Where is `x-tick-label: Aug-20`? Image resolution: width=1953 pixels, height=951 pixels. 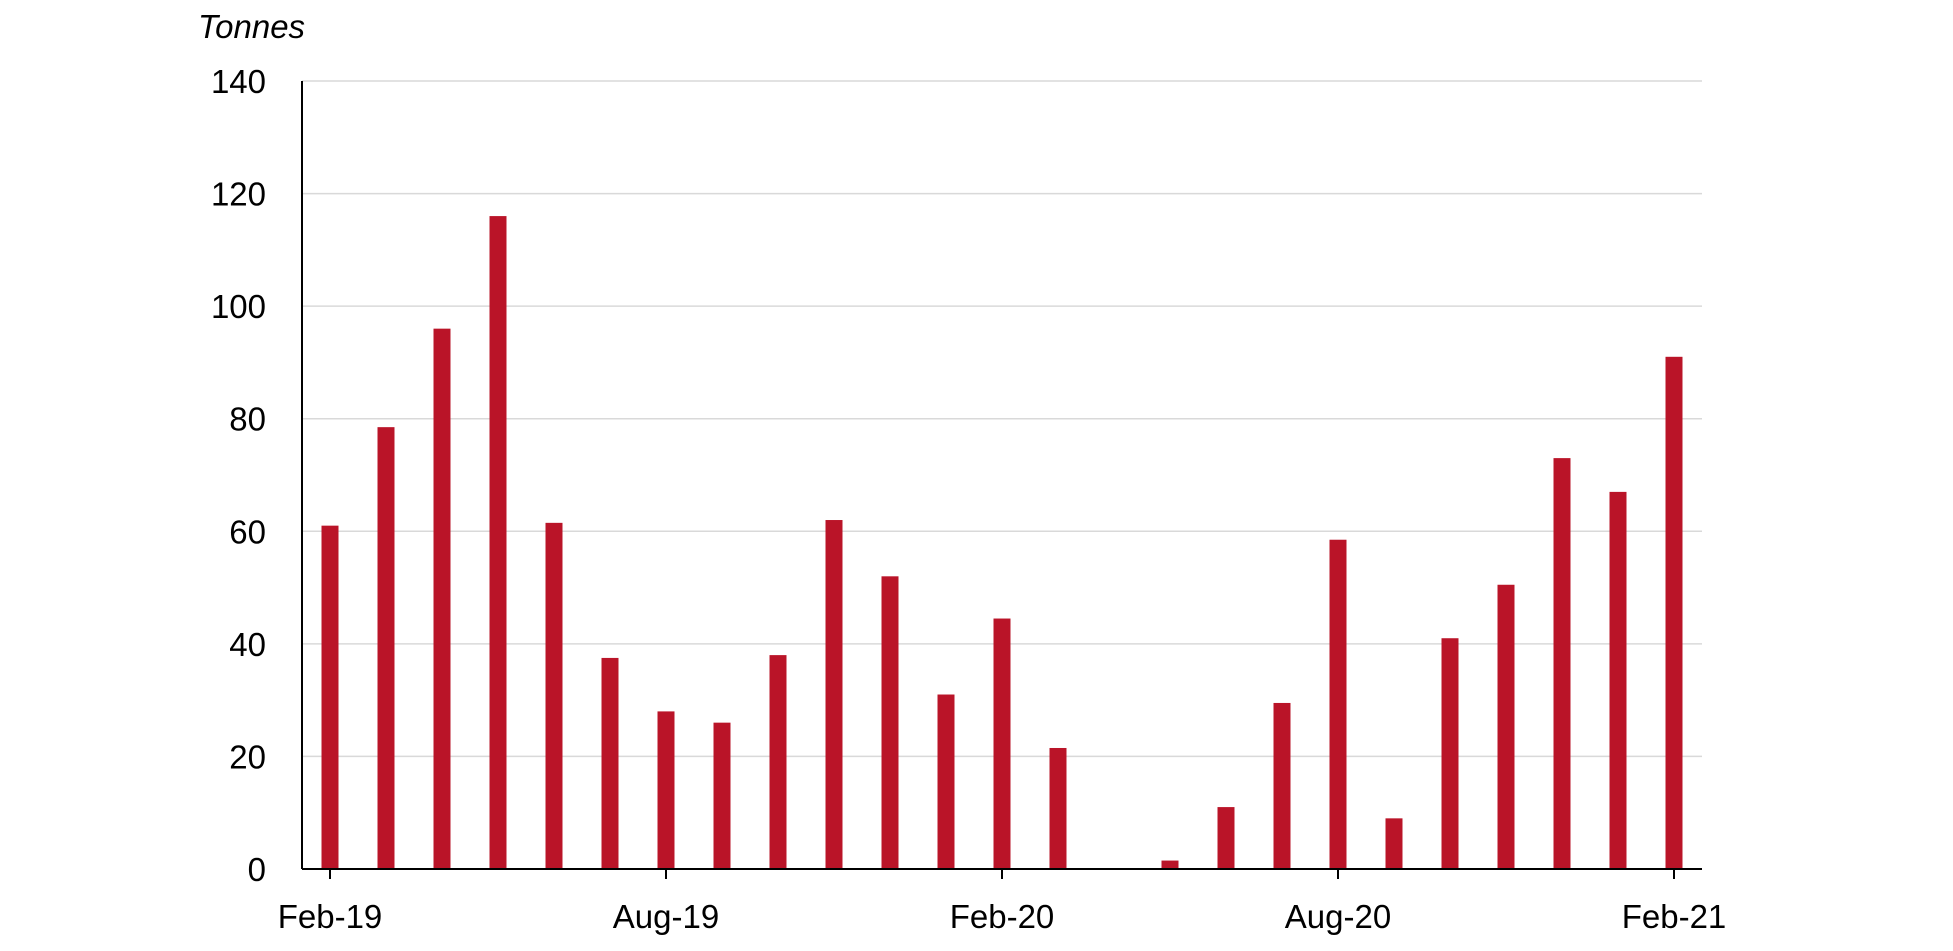
x-tick-label: Aug-20 is located at coordinates (1338, 916).